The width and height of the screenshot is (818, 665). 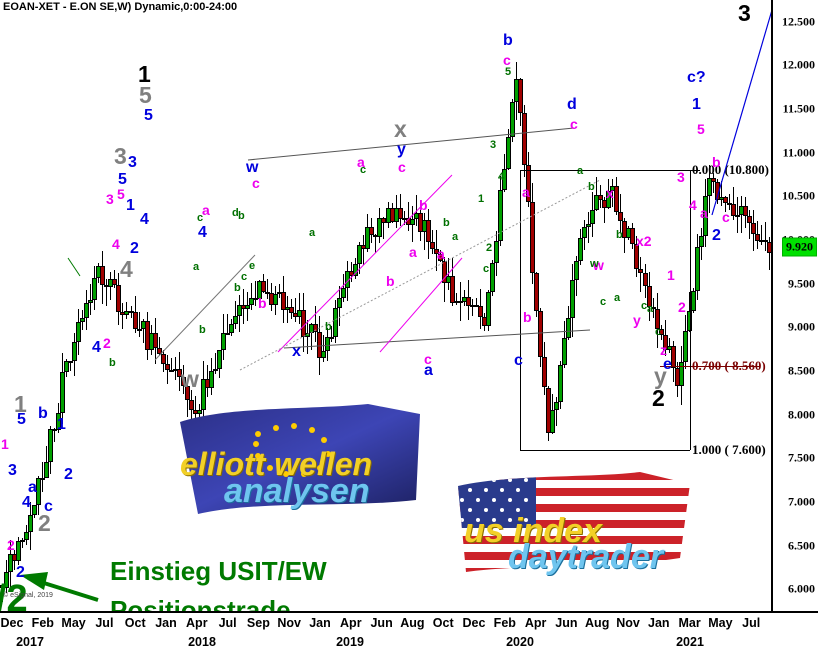 What do you see at coordinates (42, 623) in the screenshot?
I see `date-tick: Feb` at bounding box center [42, 623].